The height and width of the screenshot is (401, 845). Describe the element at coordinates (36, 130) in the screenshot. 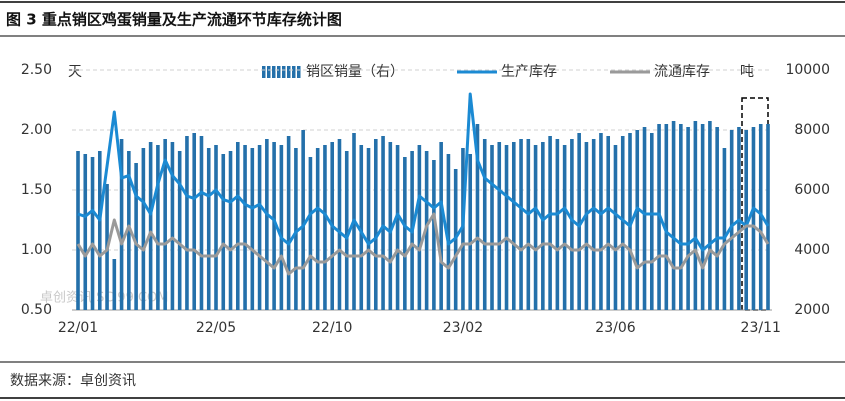

I see `y-tick-label: 2.00` at that location.